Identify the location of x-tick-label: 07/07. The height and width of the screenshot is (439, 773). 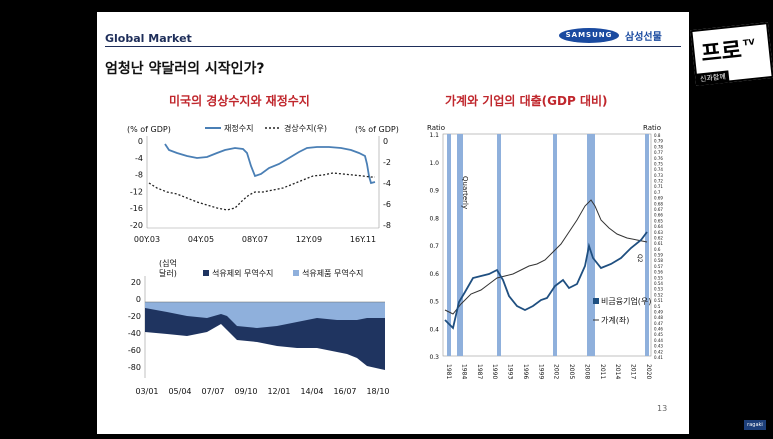
(212, 391).